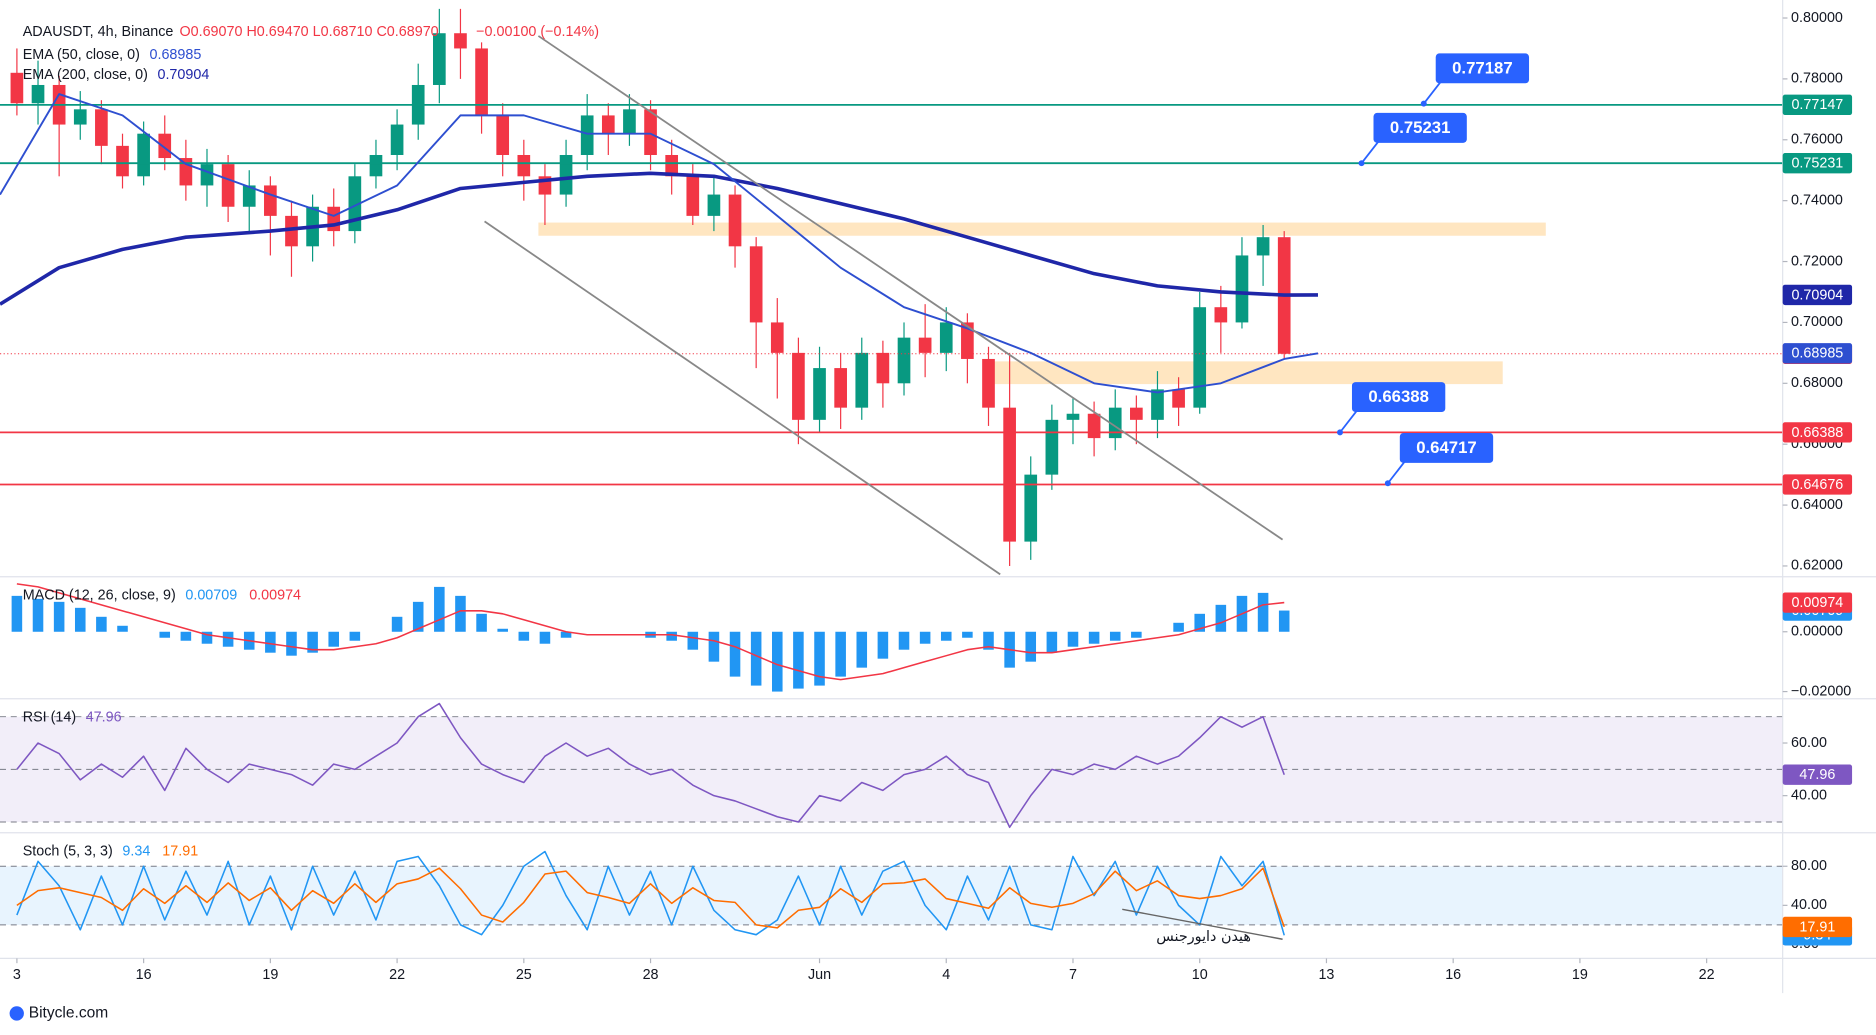 This screenshot has width=1876, height=1035. I want to click on price-tag-label: 0.64676, so click(1817, 485).